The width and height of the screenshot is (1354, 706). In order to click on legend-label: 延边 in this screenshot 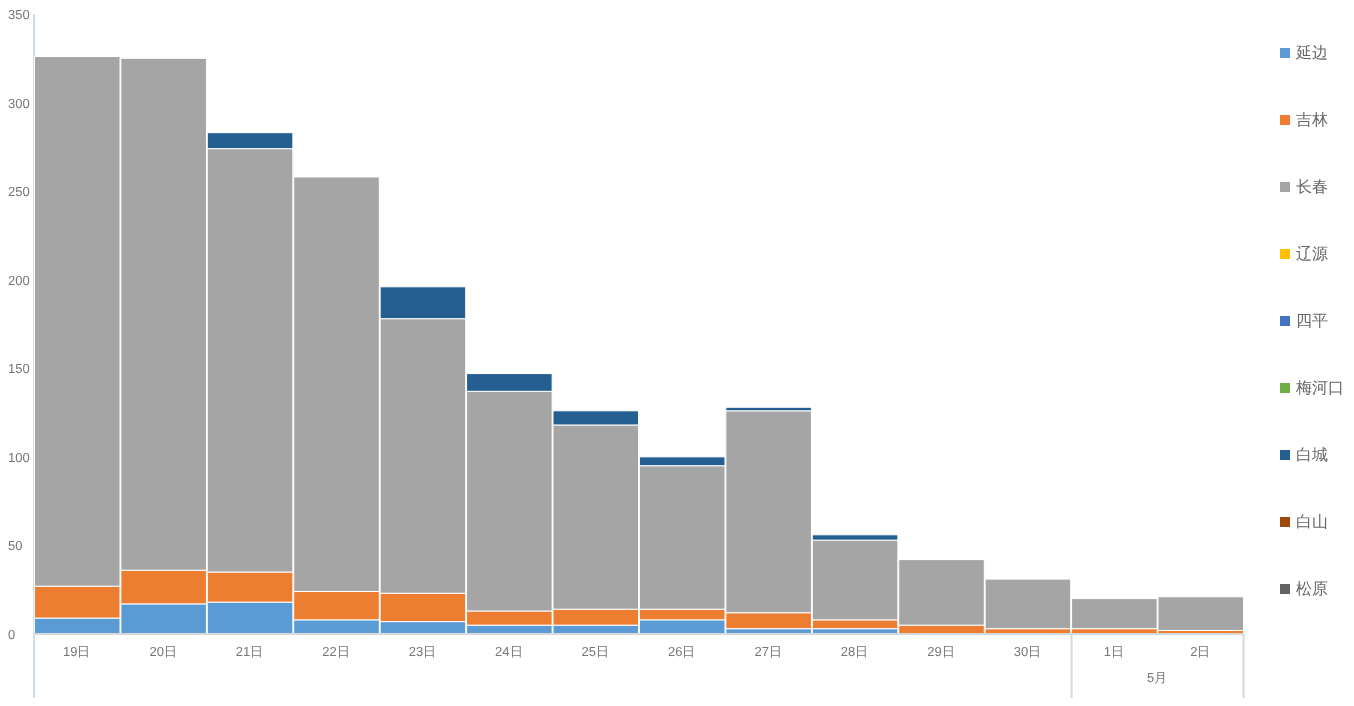, I will do `click(1311, 53)`.